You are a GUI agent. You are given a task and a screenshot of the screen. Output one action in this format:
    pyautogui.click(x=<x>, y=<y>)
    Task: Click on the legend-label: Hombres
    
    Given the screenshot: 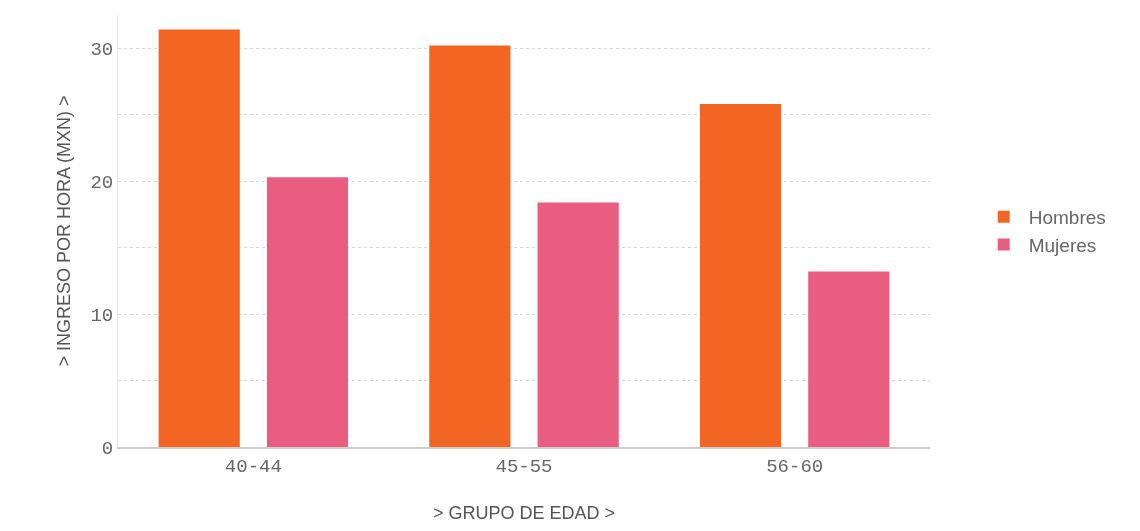 What is the action you would take?
    pyautogui.click(x=1067, y=218)
    